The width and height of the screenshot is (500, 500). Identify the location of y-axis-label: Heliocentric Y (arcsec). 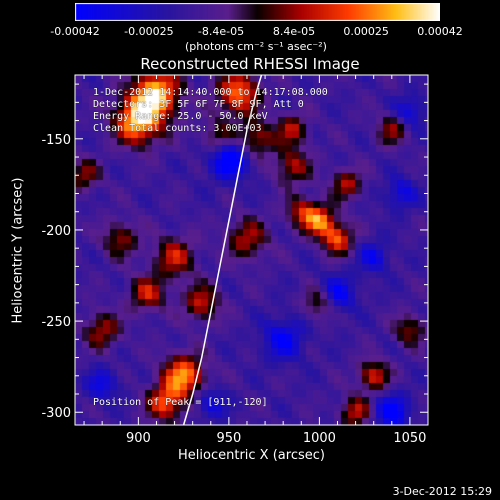
(18, 250).